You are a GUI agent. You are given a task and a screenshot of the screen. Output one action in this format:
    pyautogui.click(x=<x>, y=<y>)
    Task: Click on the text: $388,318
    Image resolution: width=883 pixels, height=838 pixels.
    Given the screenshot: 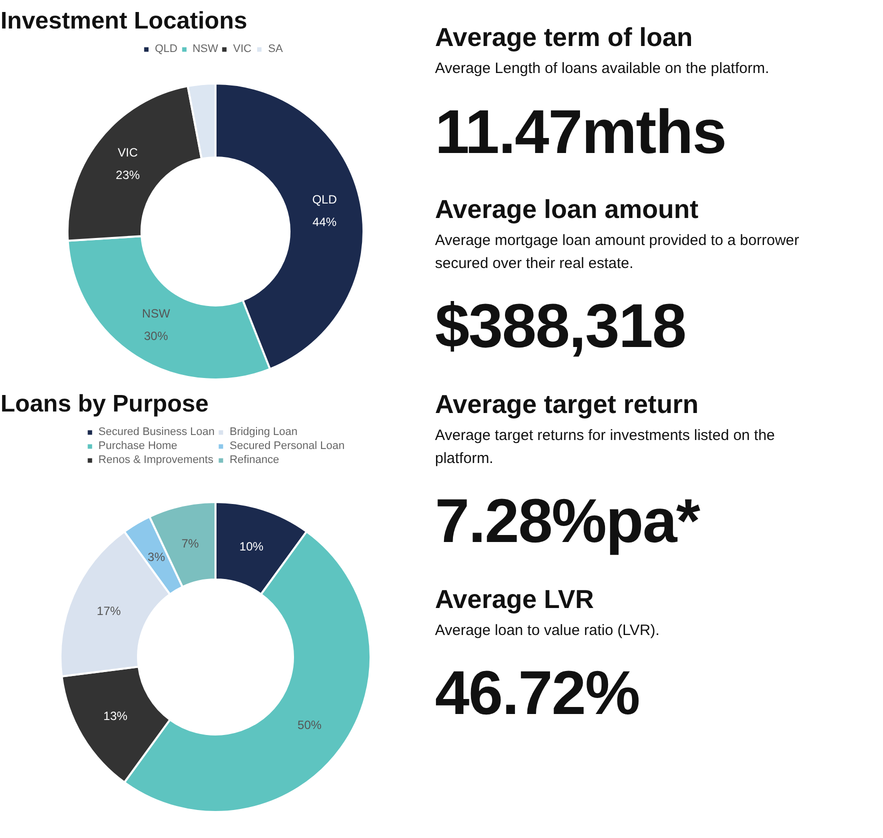 What is the action you would take?
    pyautogui.click(x=561, y=327)
    